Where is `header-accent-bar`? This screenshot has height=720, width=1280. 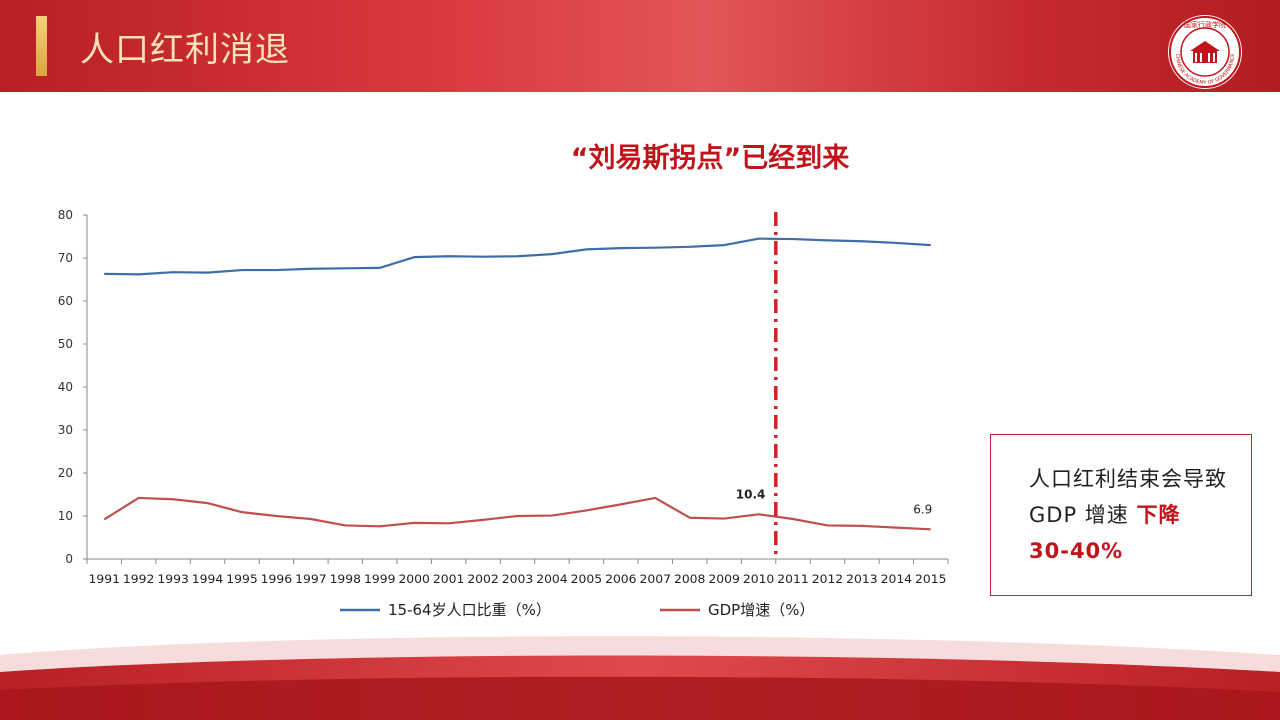 header-accent-bar is located at coordinates (41, 46).